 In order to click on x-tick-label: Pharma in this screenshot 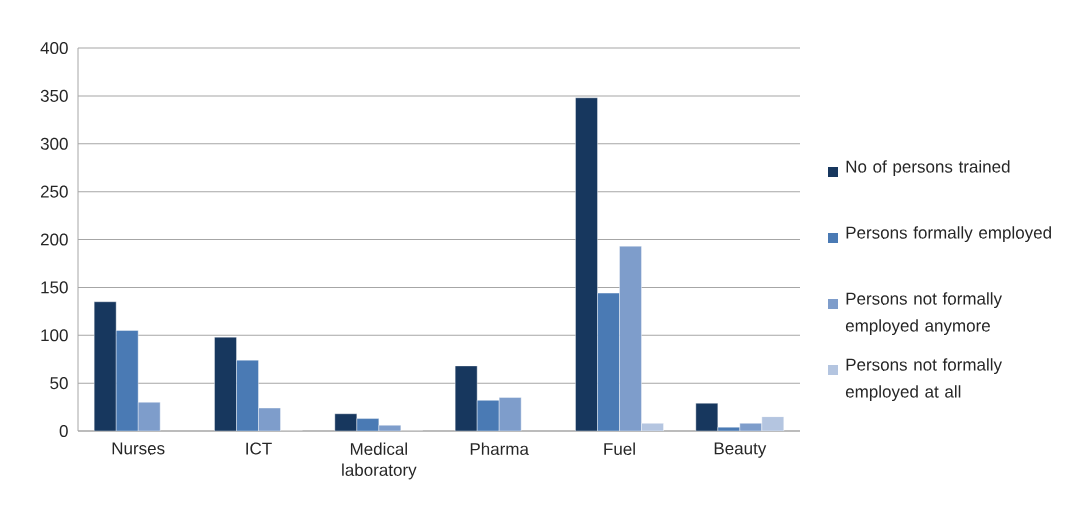, I will do `click(499, 449)`.